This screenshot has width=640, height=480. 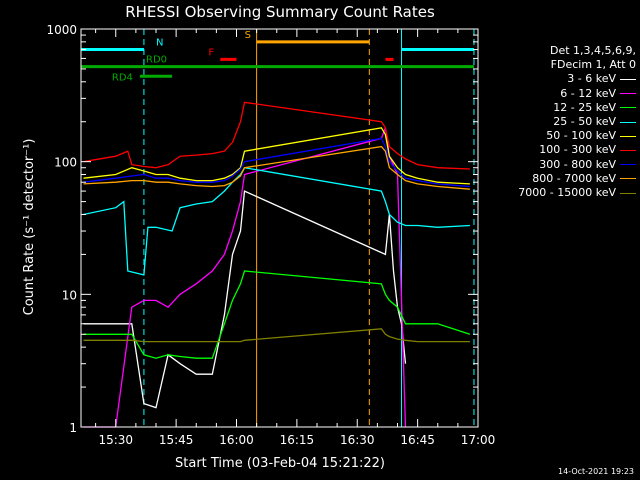 I want to click on x-tick-label: 16:00, so click(x=236, y=440).